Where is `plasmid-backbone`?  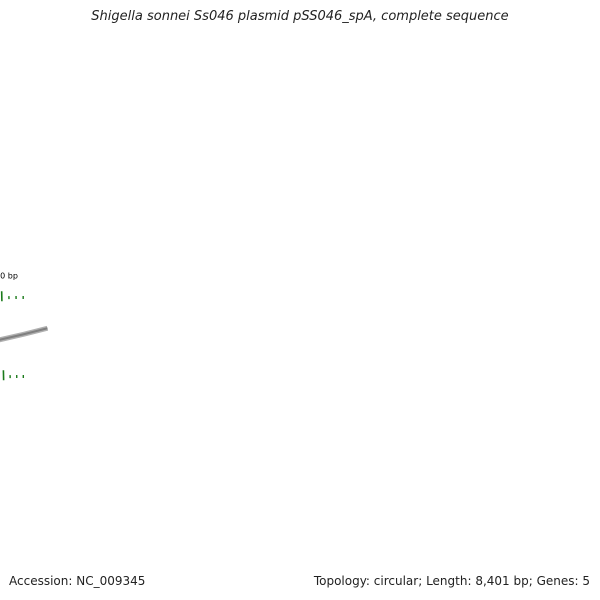
plasmid-backbone is located at coordinates (24, 334).